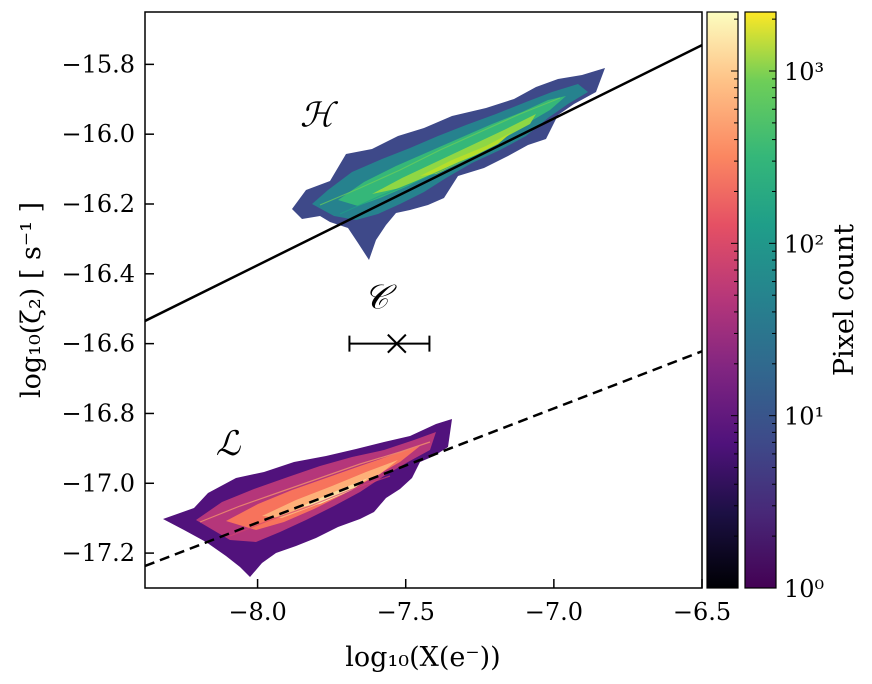 The width and height of the screenshot is (872, 684). Describe the element at coordinates (554, 612) in the screenshot. I see `x-tick-label: −7.0` at that location.